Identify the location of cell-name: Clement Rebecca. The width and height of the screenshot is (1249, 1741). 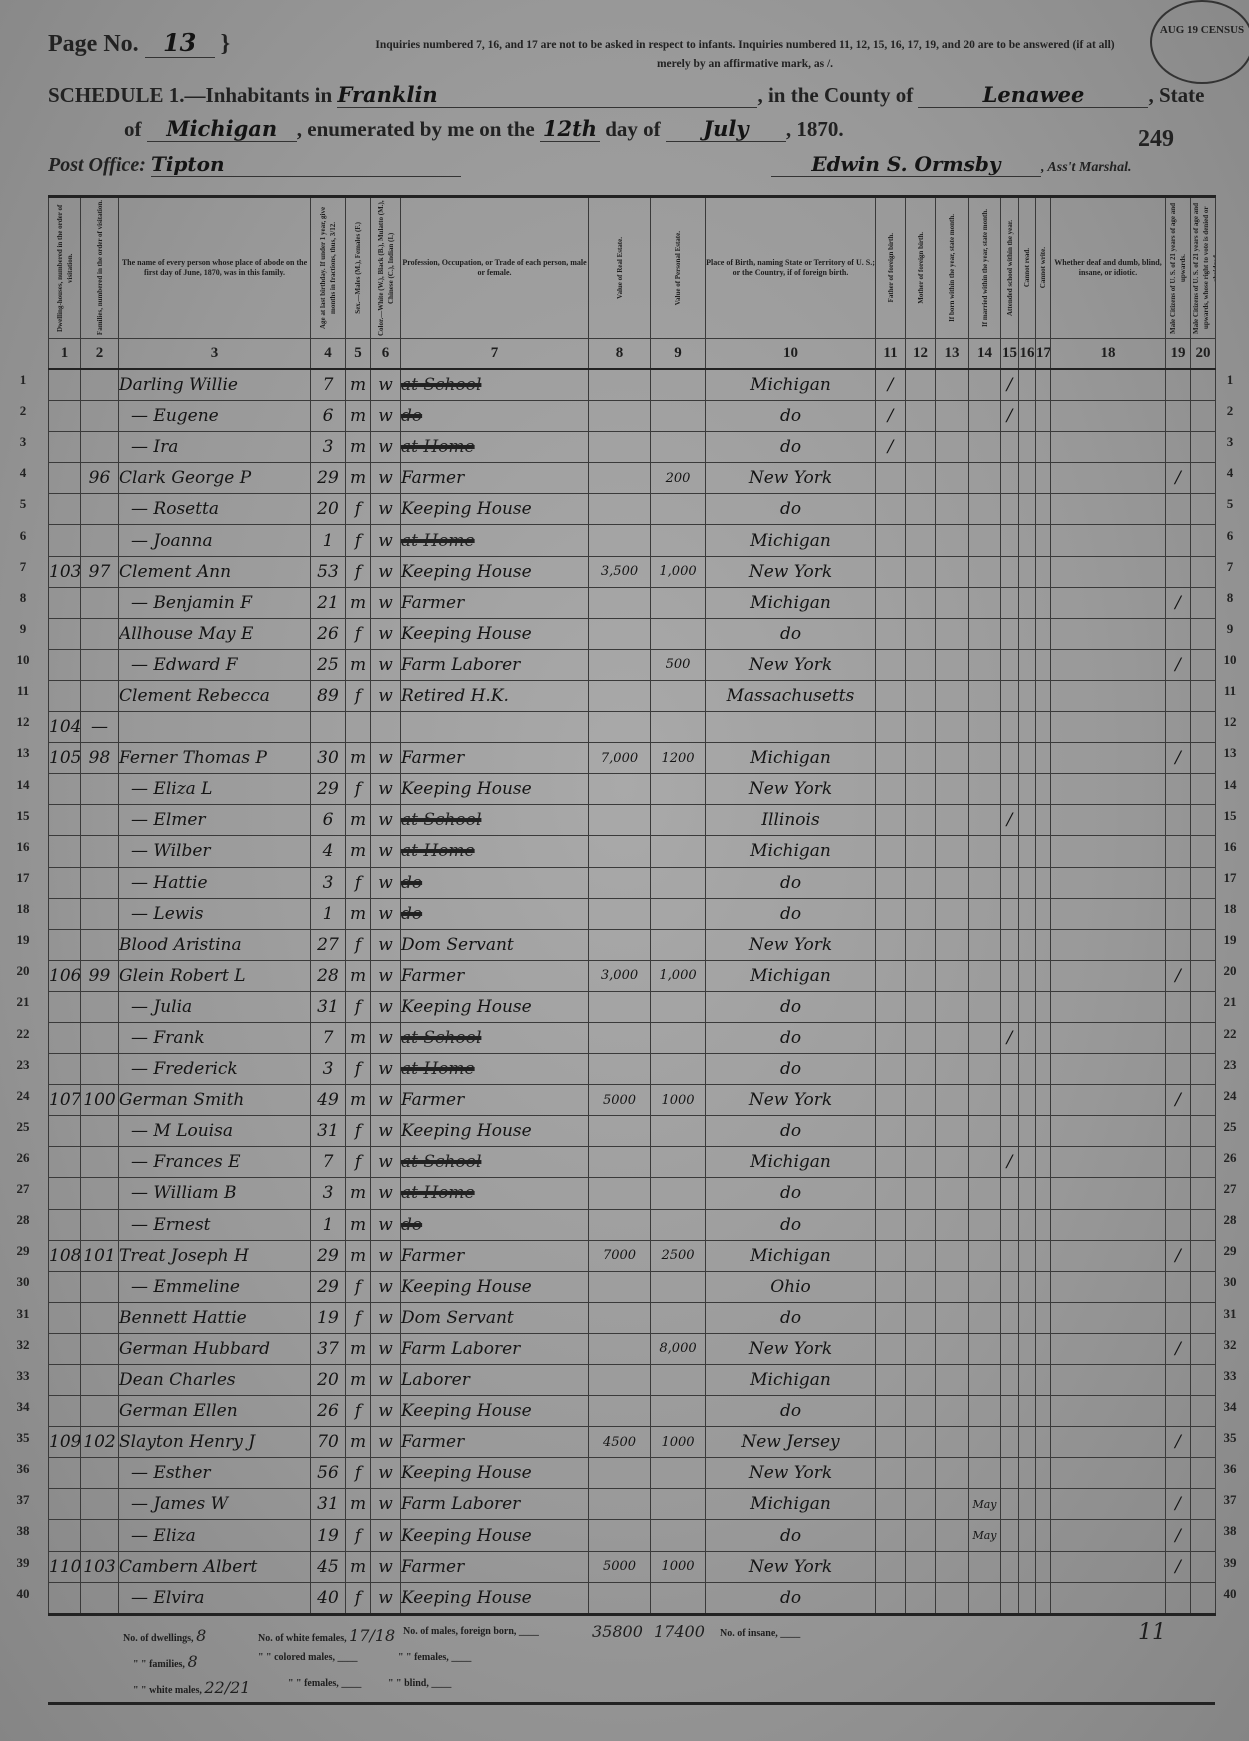
(214, 696).